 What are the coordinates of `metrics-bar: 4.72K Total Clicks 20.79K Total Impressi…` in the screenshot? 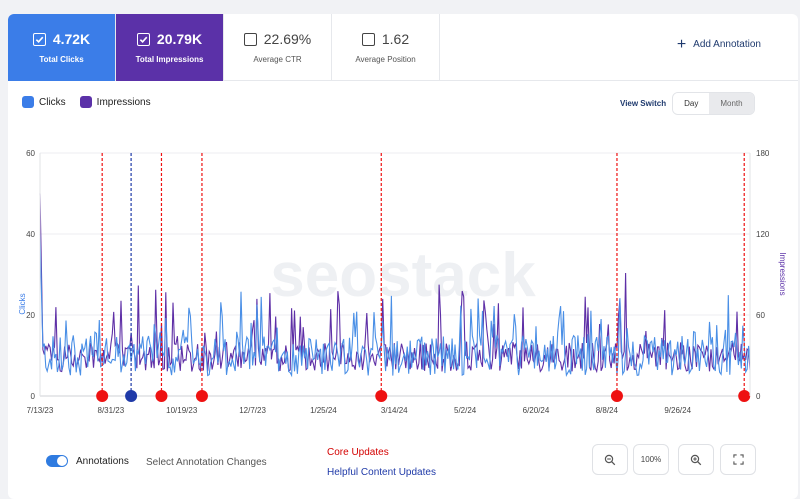 It's located at (403, 47).